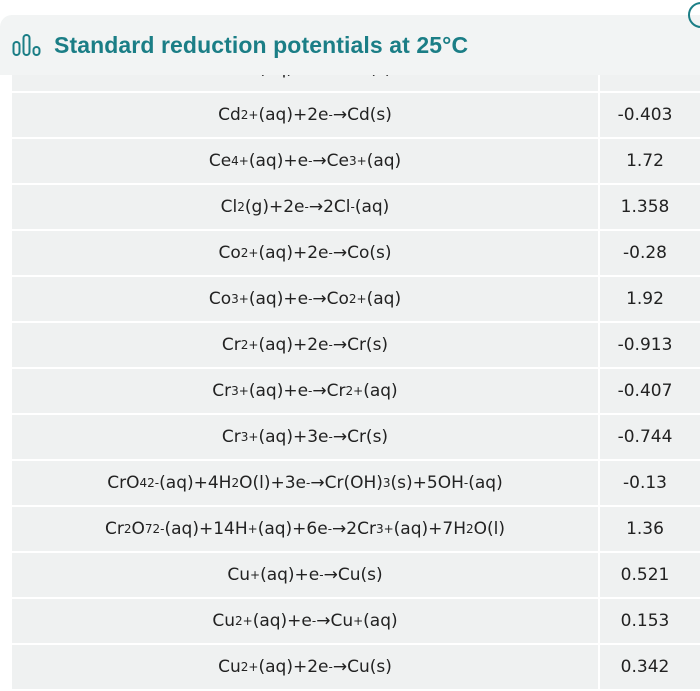  I want to click on equation-text: Ce, so click(220, 161).